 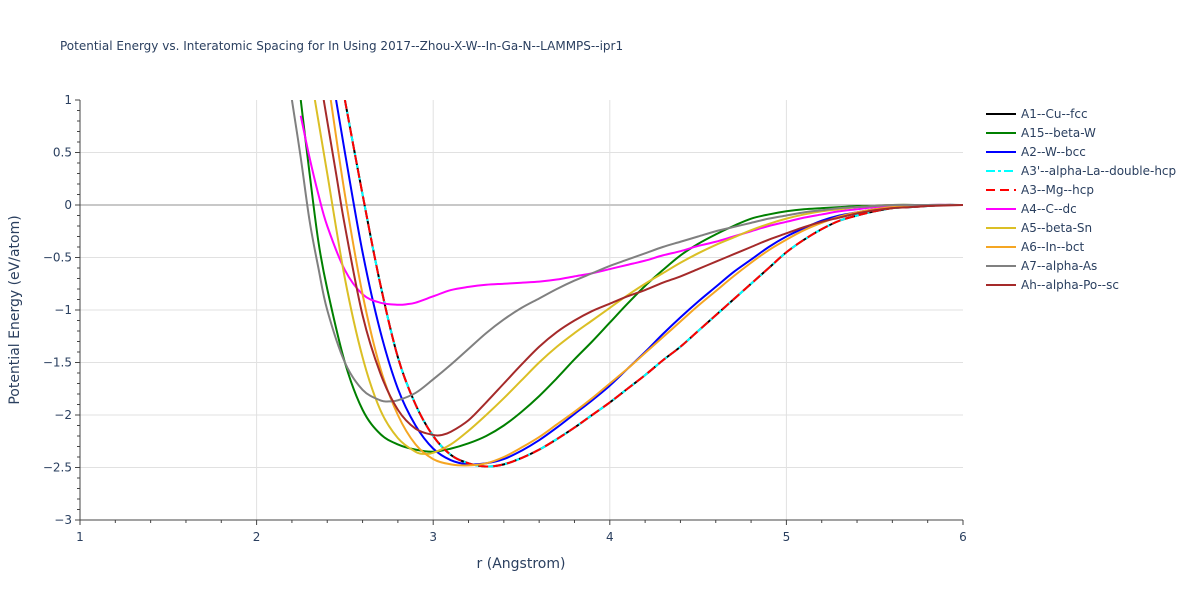 What do you see at coordinates (1059, 266) in the screenshot?
I see `legend-label: A7--alpha-As` at bounding box center [1059, 266].